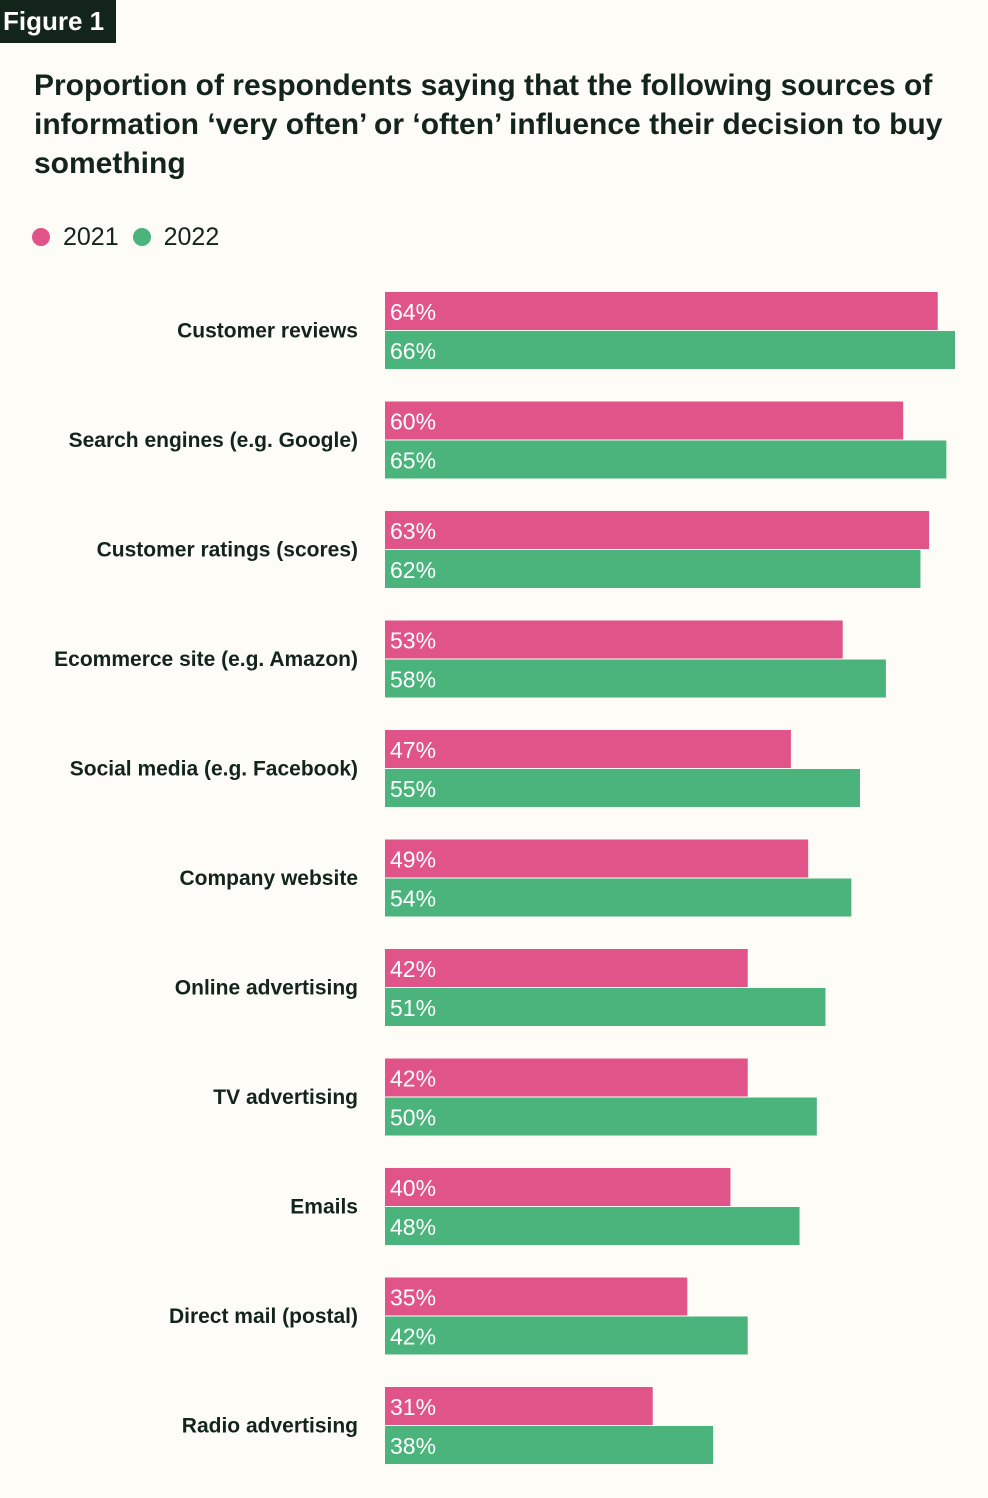 This screenshot has height=1498, width=988. Describe the element at coordinates (666, 459) in the screenshot. I see `bar-2022-search-engines-e-g-google` at that location.